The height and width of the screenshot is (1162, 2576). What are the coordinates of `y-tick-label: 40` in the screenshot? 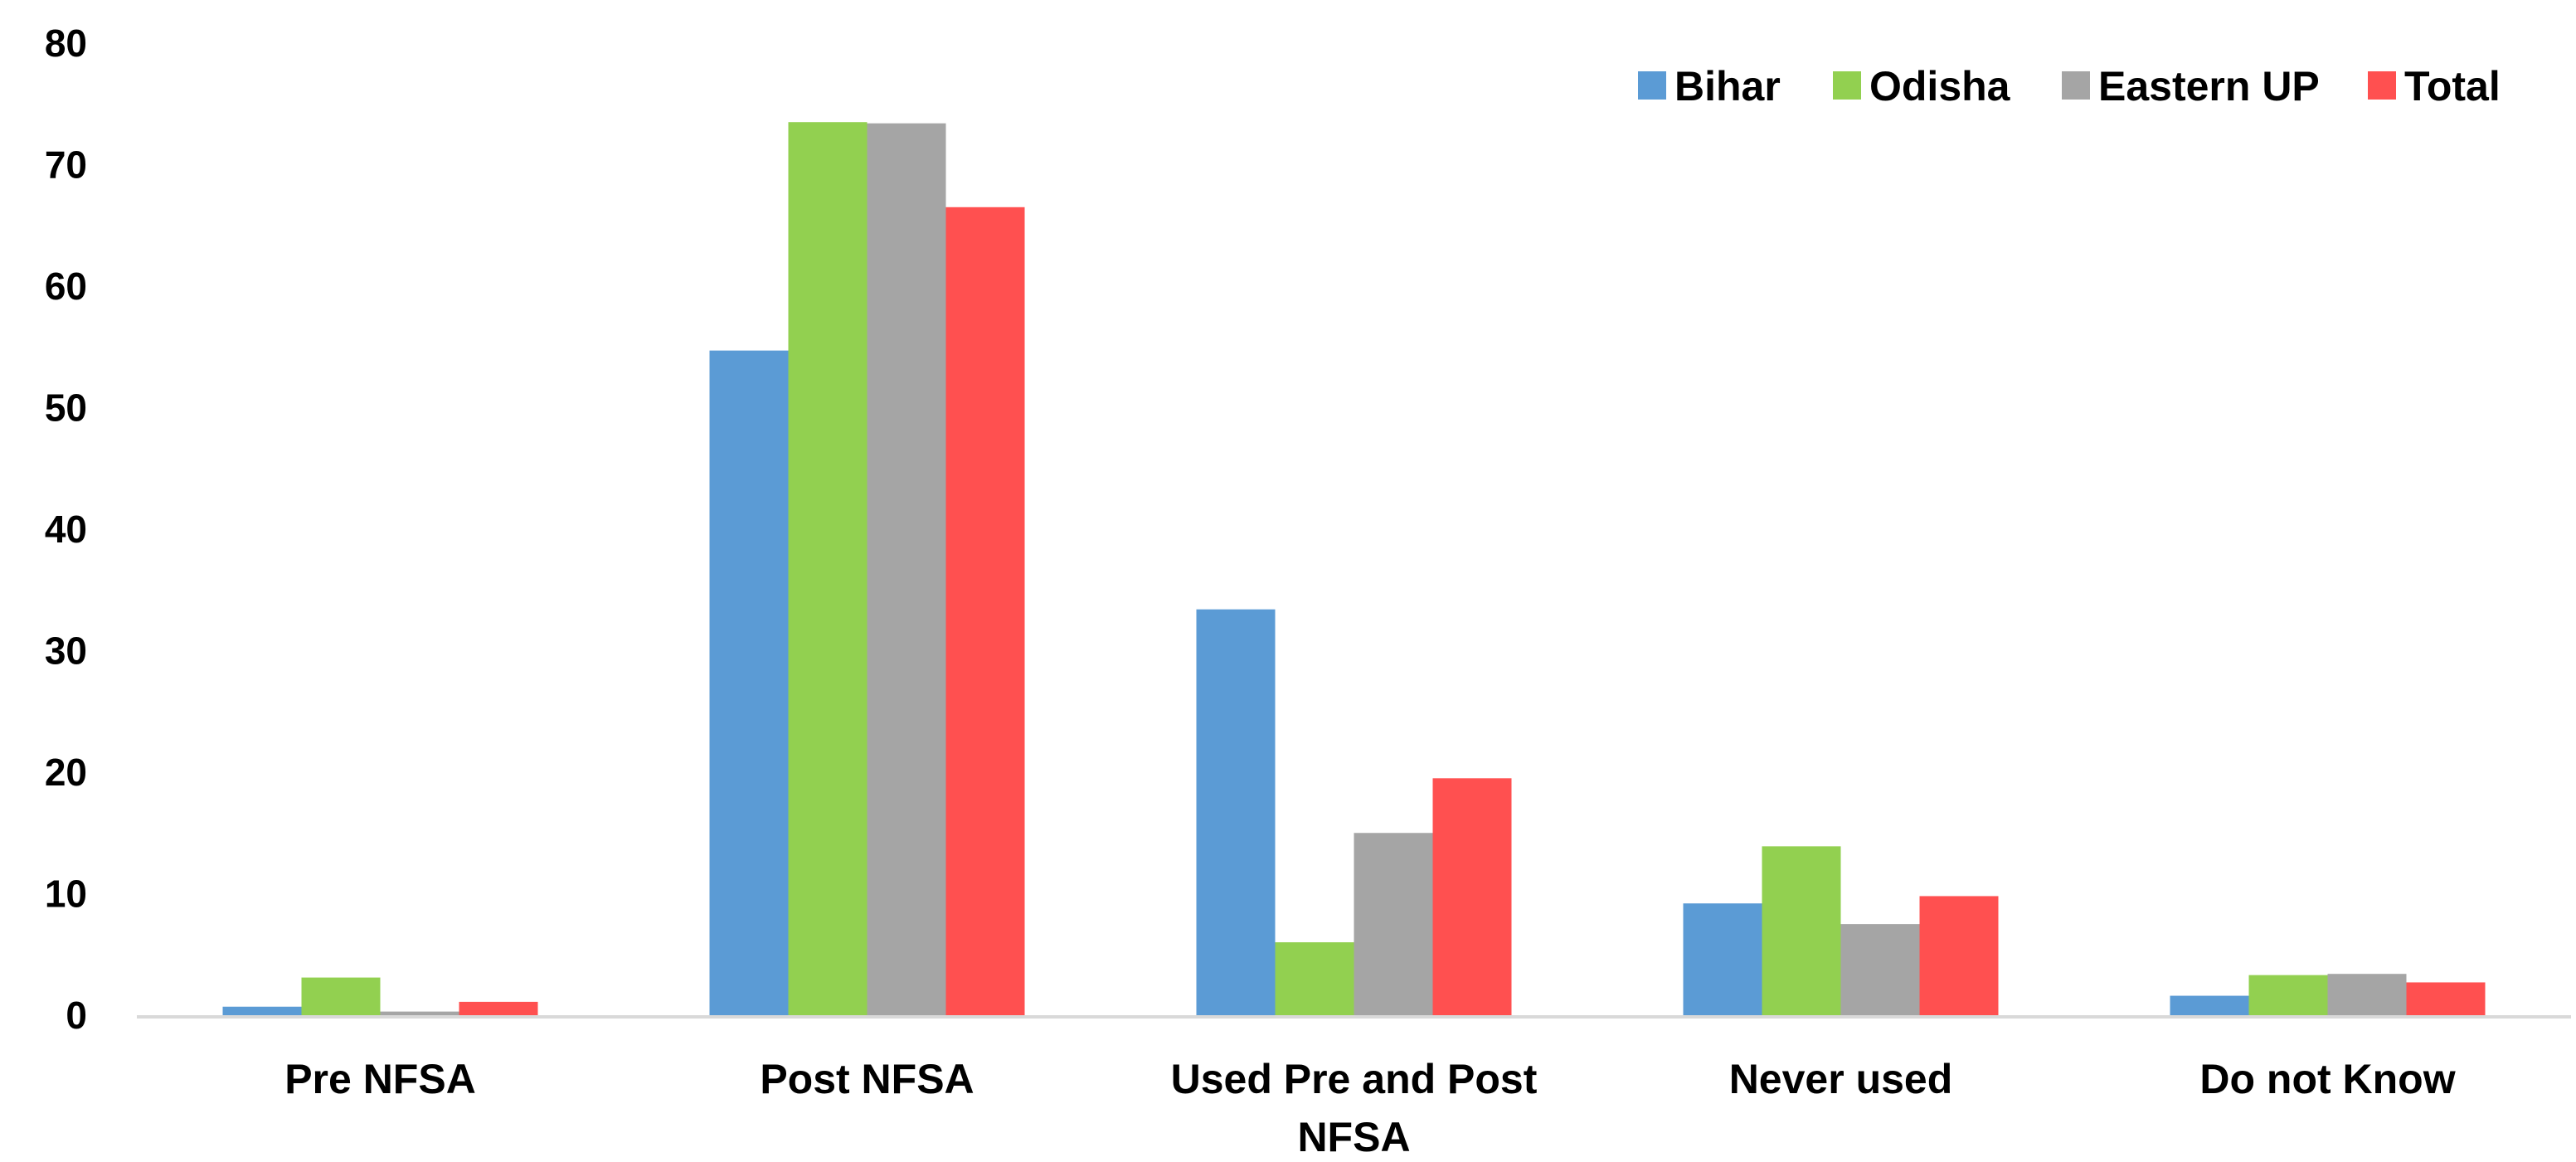 It's located at (66, 529).